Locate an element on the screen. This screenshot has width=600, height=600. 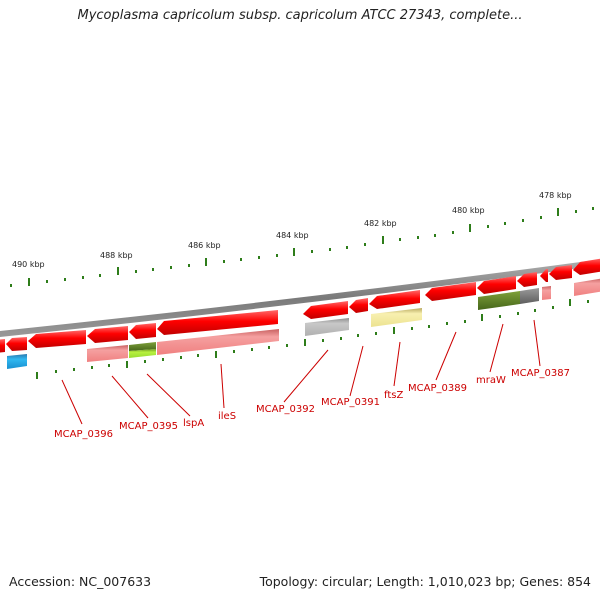
gene-label-mcap-0396: MCAP_0396 is located at coordinates (83, 434).